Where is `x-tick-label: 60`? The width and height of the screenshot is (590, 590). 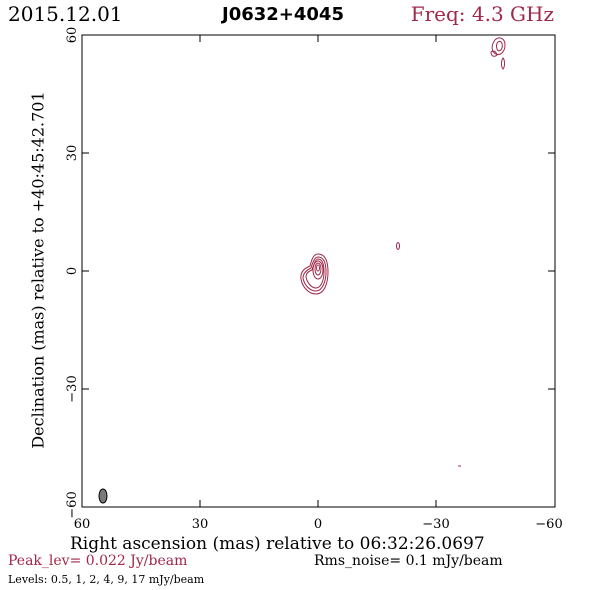
x-tick-label: 60 is located at coordinates (82, 524).